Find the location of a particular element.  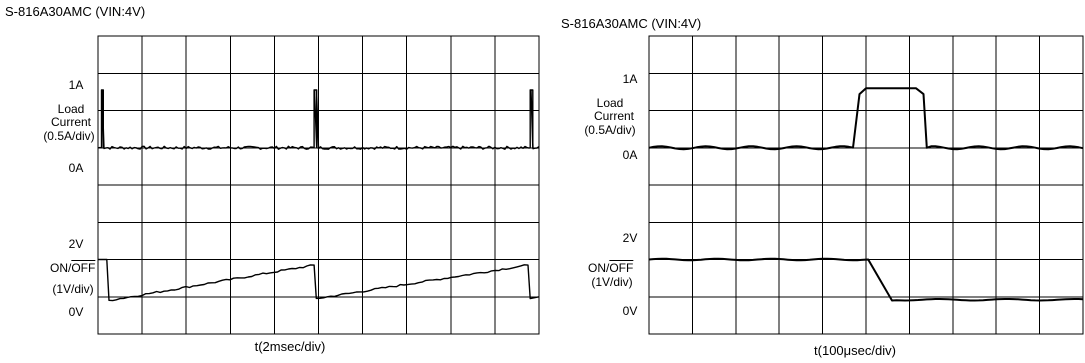

right-ch1-name-line1: Load is located at coordinates (610, 103).